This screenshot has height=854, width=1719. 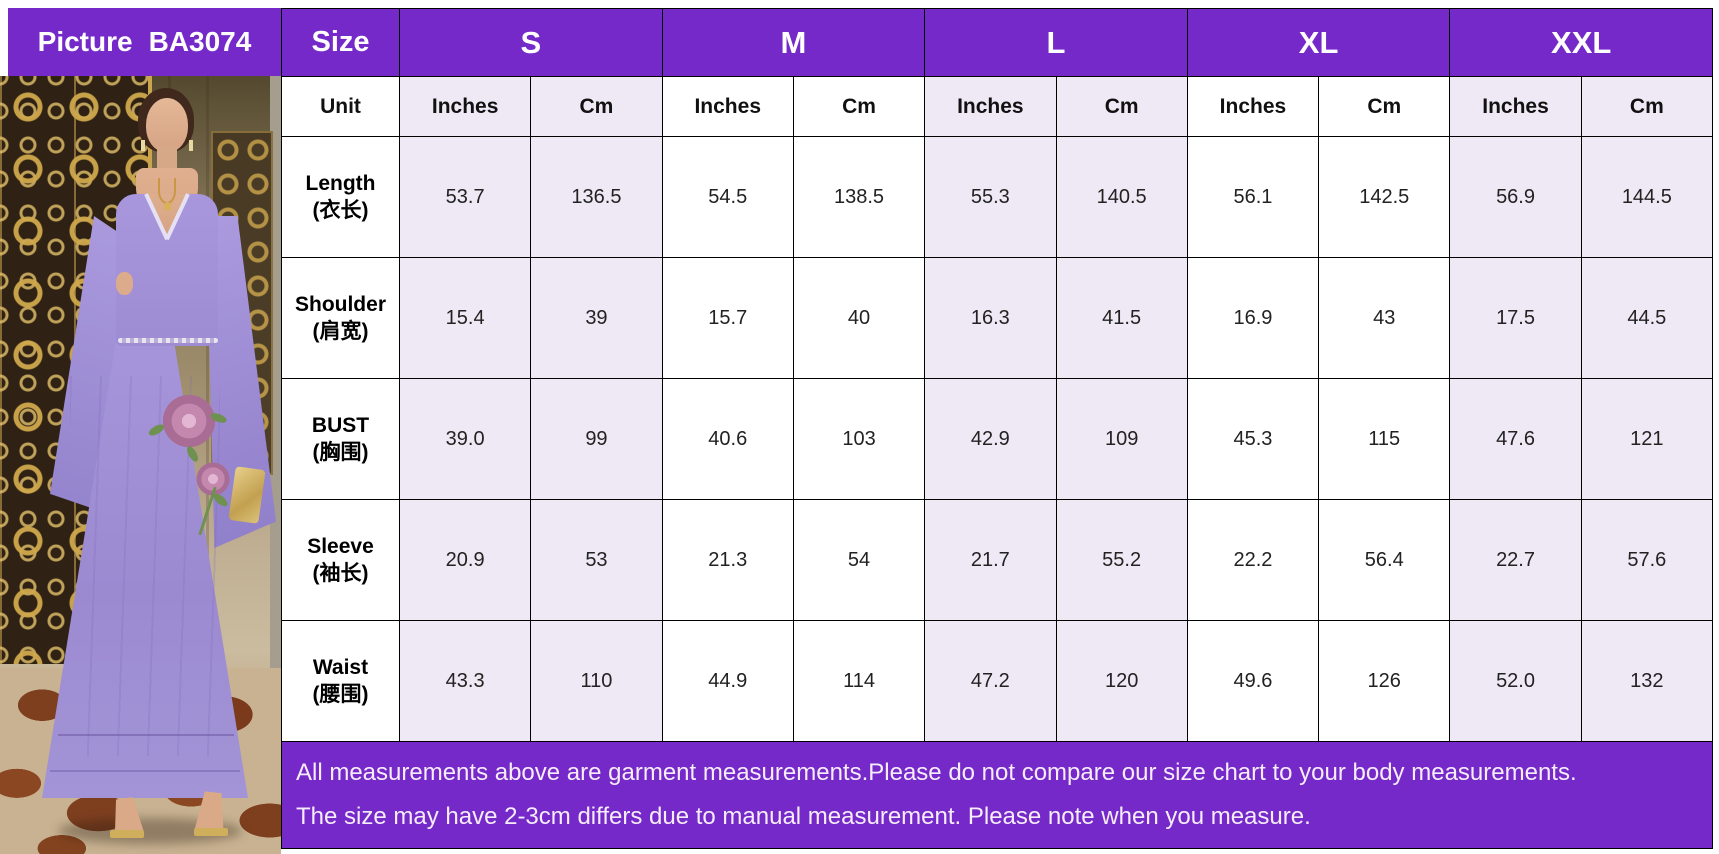 What do you see at coordinates (990, 197) in the screenshot?
I see `length-l-inches: 55.3` at bounding box center [990, 197].